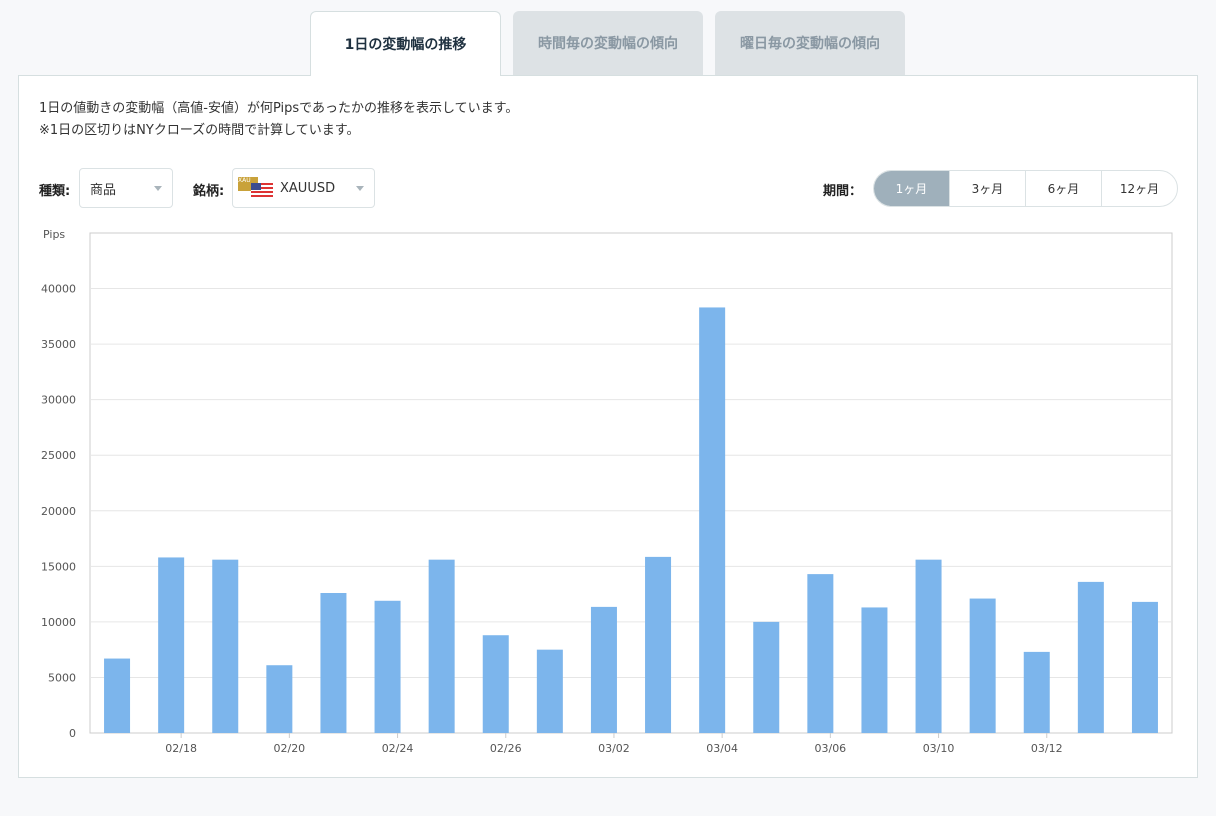  I want to click on period-label: 期間：, so click(843, 191).